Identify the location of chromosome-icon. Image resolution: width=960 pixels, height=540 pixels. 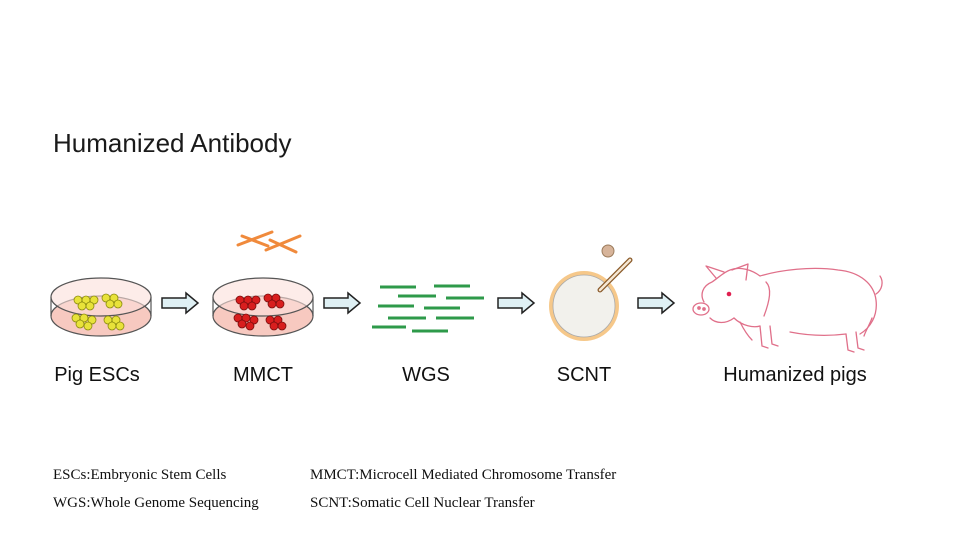
(269, 242).